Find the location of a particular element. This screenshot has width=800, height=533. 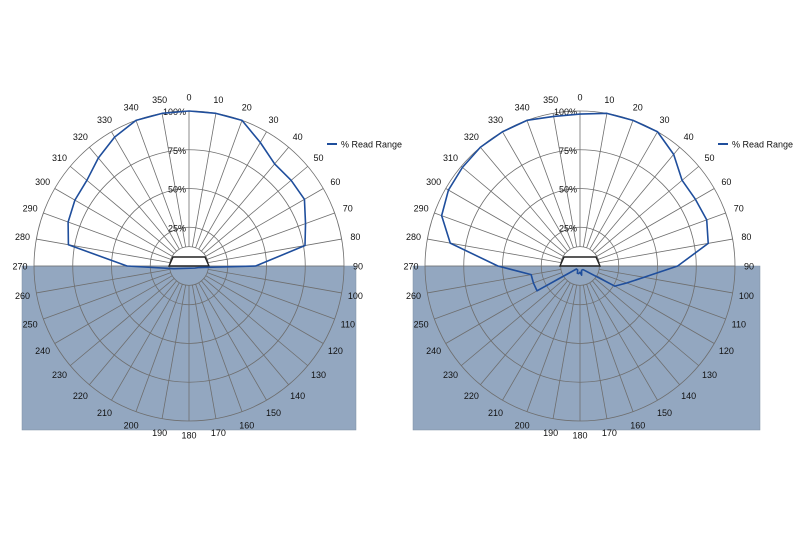

angle-tick-label: 50 is located at coordinates (318, 158).